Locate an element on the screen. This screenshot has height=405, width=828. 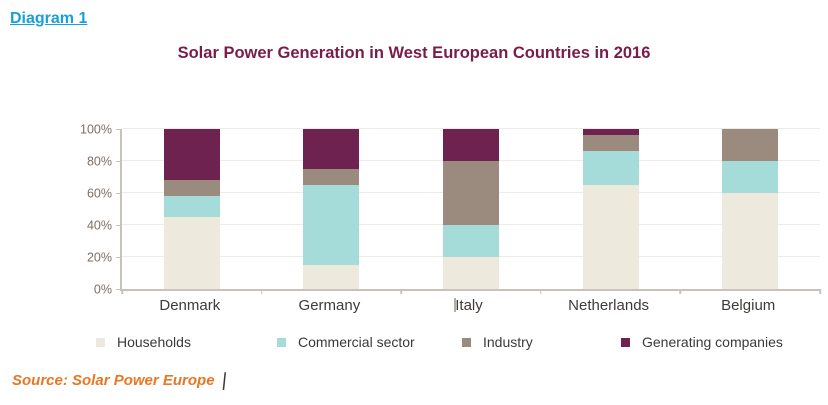
source-line: Source: Solar Power Europe | is located at coordinates (120, 380).